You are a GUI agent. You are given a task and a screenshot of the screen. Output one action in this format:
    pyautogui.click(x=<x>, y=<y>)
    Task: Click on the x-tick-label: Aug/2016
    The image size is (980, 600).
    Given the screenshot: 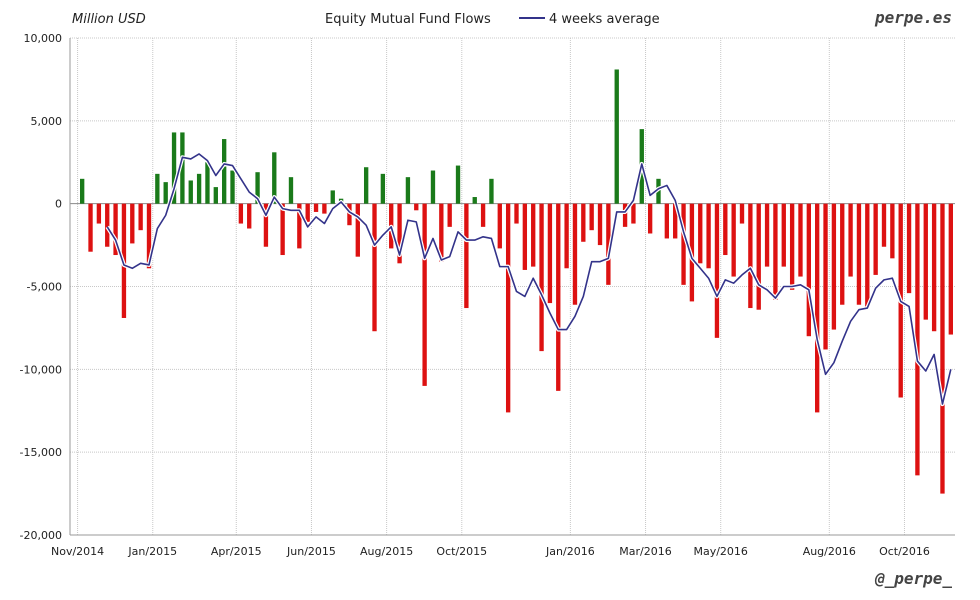 What is the action you would take?
    pyautogui.click(x=829, y=551)
    